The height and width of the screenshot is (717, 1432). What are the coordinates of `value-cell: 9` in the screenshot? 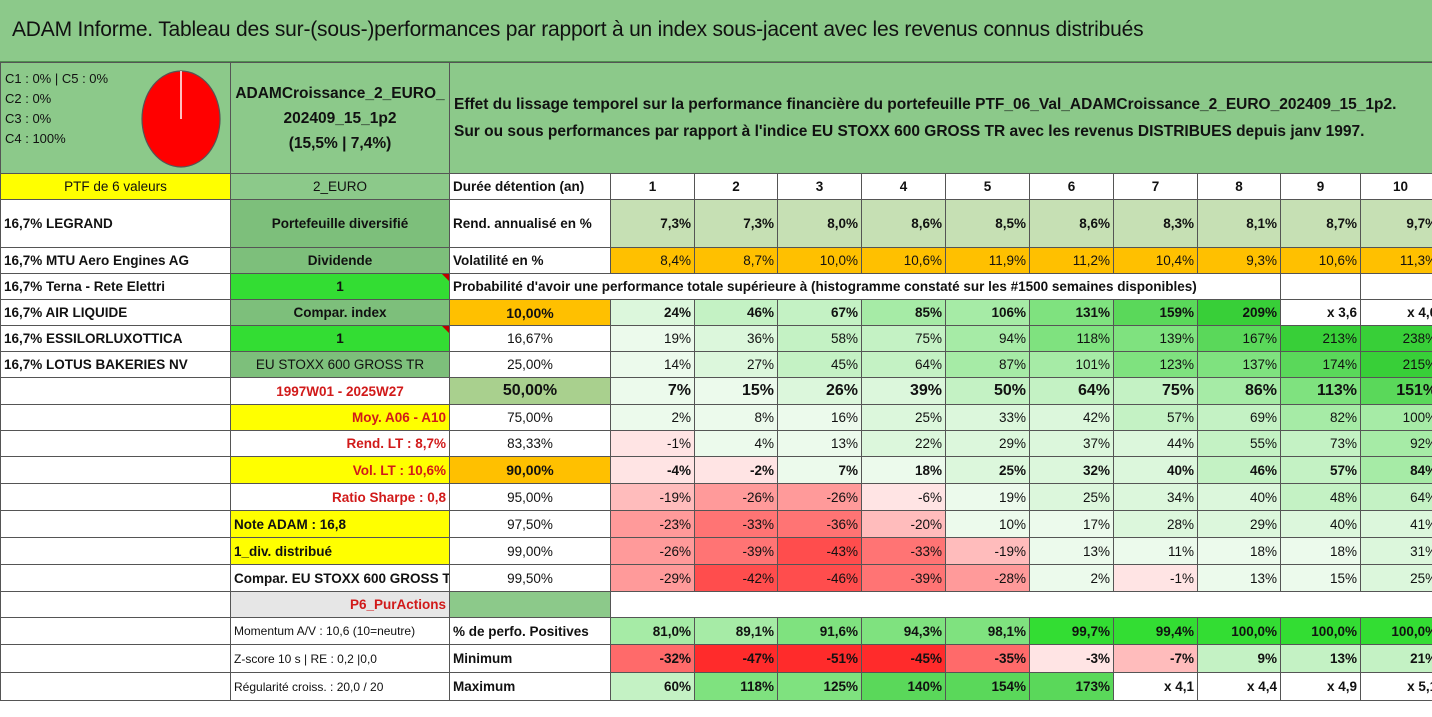 It's located at (1320, 186).